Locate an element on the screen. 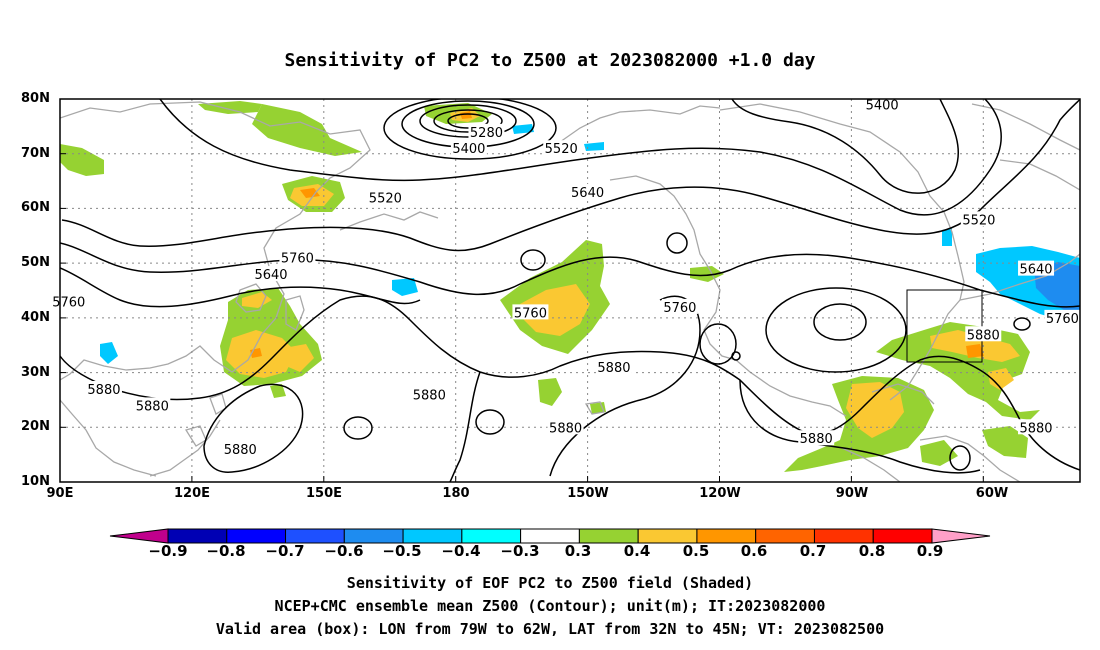 The height and width of the screenshot is (650, 1100). contour-5400-ring is located at coordinates (470, 129).